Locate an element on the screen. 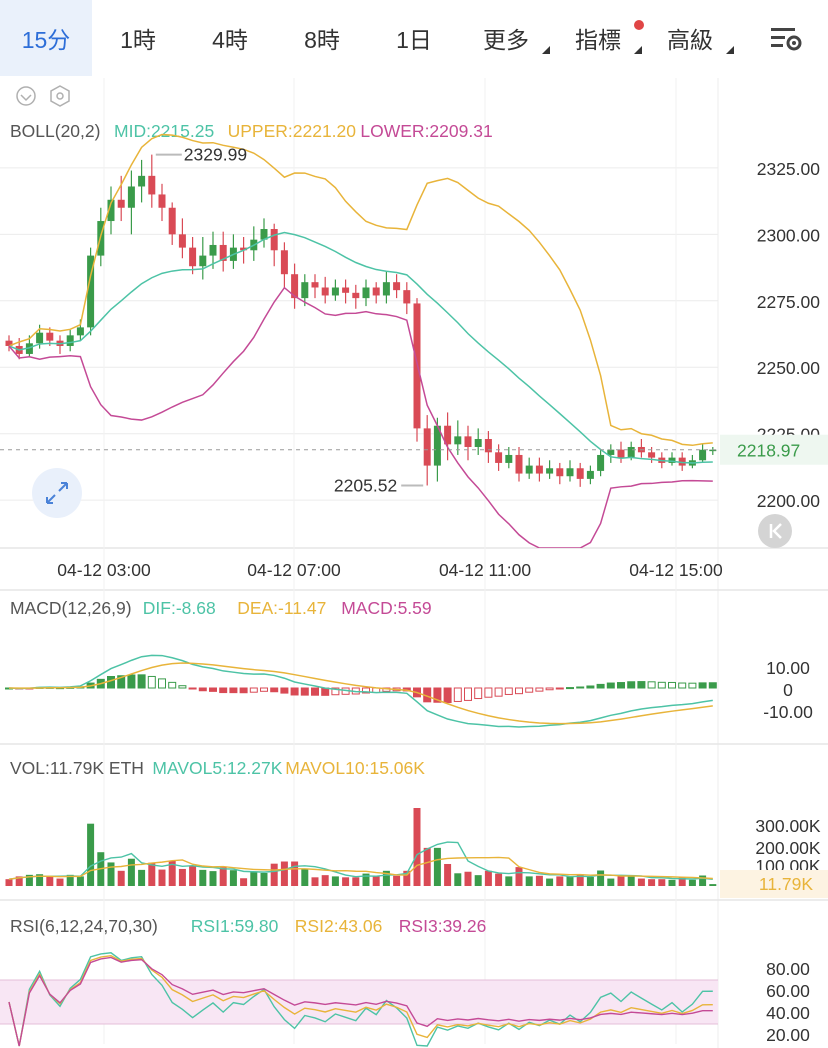  tab-4: 1日 is located at coordinates (414, 38).